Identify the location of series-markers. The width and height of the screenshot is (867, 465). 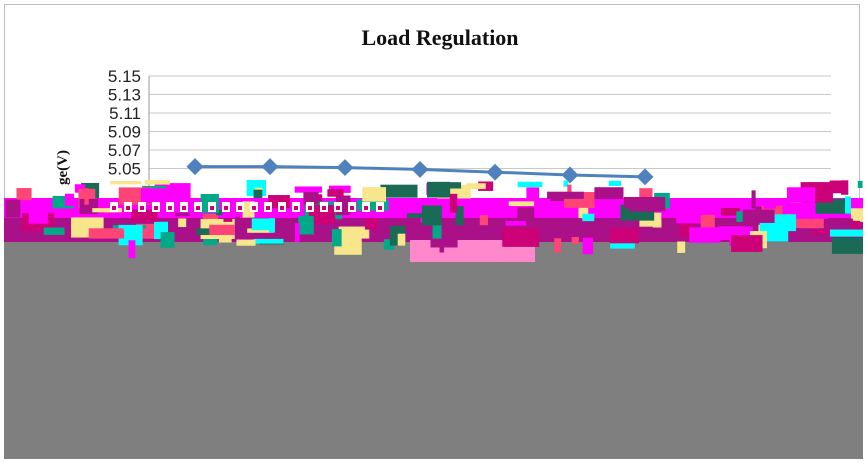
(420, 172).